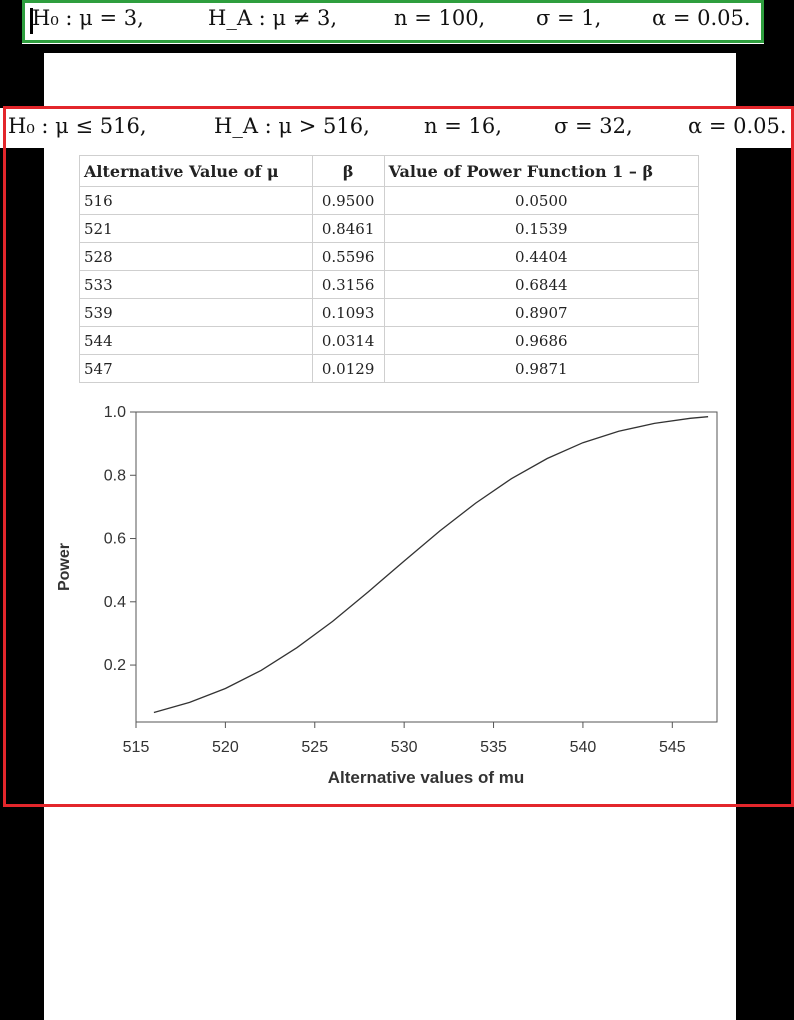 This screenshot has width=794, height=1020. What do you see at coordinates (348, 368) in the screenshot?
I see `cell-beta: 0.0129` at bounding box center [348, 368].